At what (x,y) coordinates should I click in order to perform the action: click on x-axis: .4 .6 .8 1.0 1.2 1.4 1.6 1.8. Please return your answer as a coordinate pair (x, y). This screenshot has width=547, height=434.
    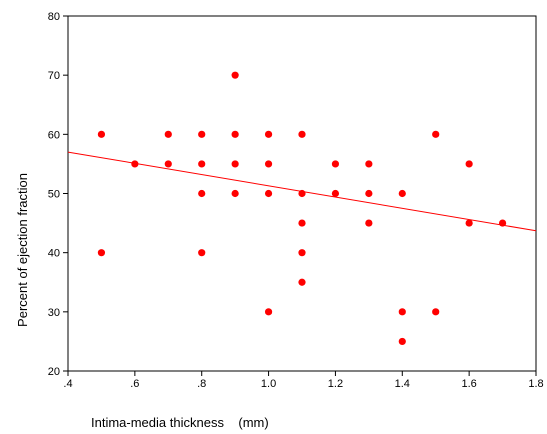
    Looking at the image, I should click on (303, 380).